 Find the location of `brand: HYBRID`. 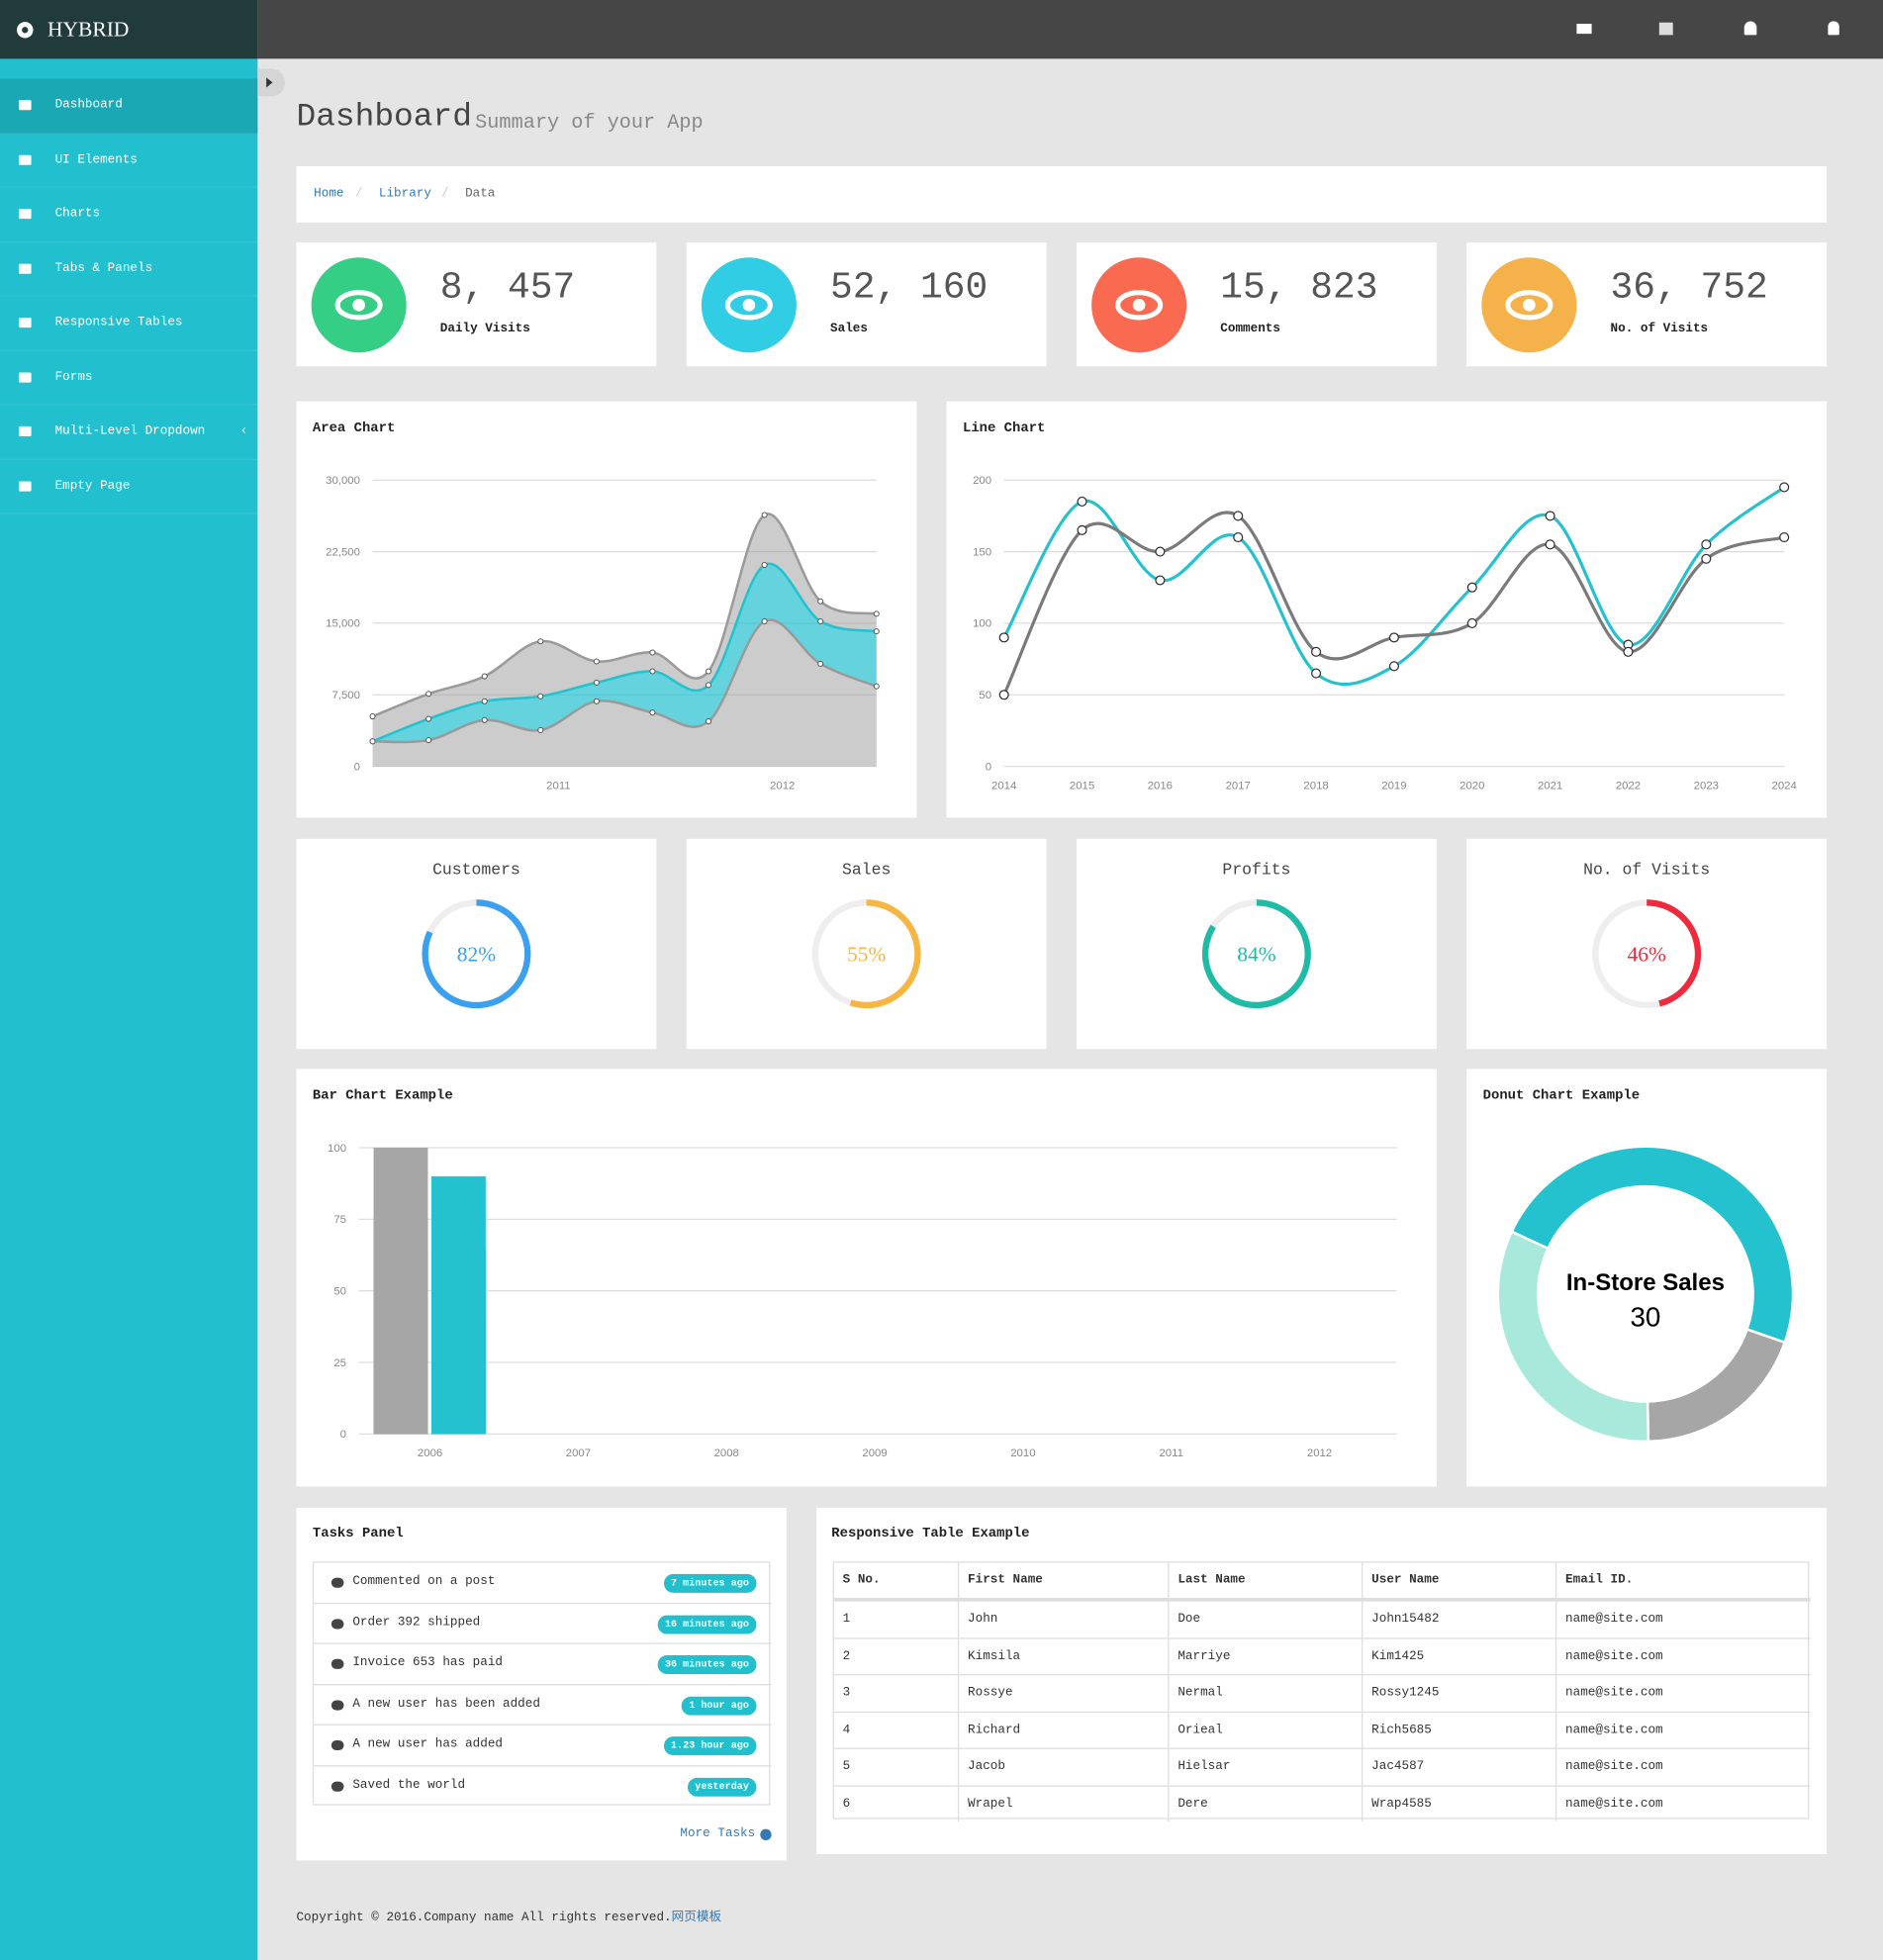

brand: HYBRID is located at coordinates (129, 29).